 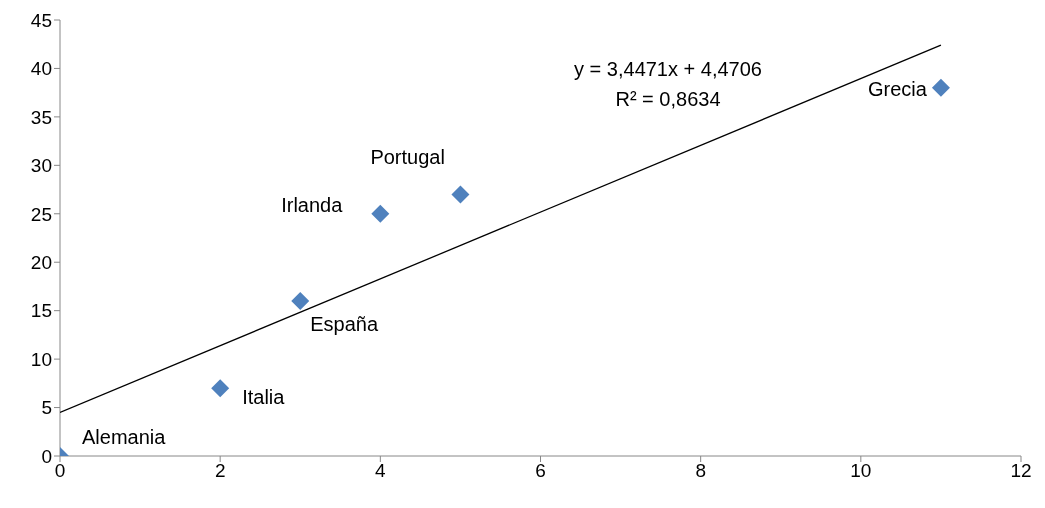 What do you see at coordinates (41, 359) in the screenshot?
I see `y-tick-label: 10` at bounding box center [41, 359].